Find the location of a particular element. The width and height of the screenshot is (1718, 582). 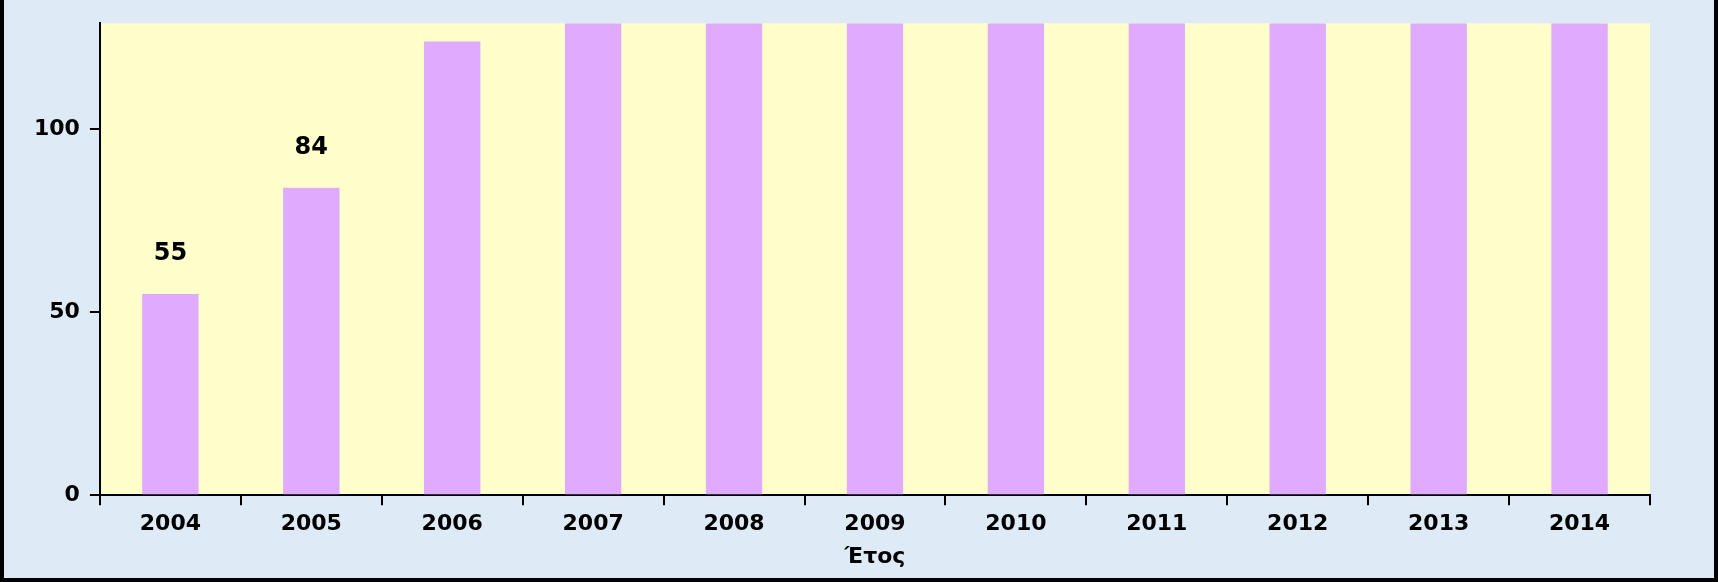

x-tick-label: 2012 is located at coordinates (1298, 523).